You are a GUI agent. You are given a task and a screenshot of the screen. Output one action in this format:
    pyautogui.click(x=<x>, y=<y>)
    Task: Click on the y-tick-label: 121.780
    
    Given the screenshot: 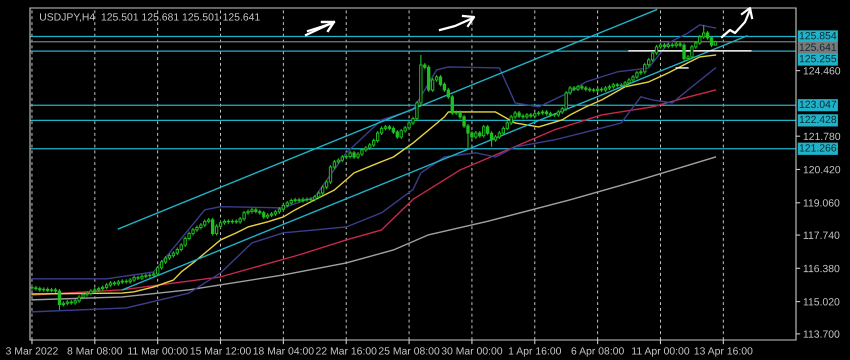 What is the action you would take?
    pyautogui.click(x=822, y=136)
    